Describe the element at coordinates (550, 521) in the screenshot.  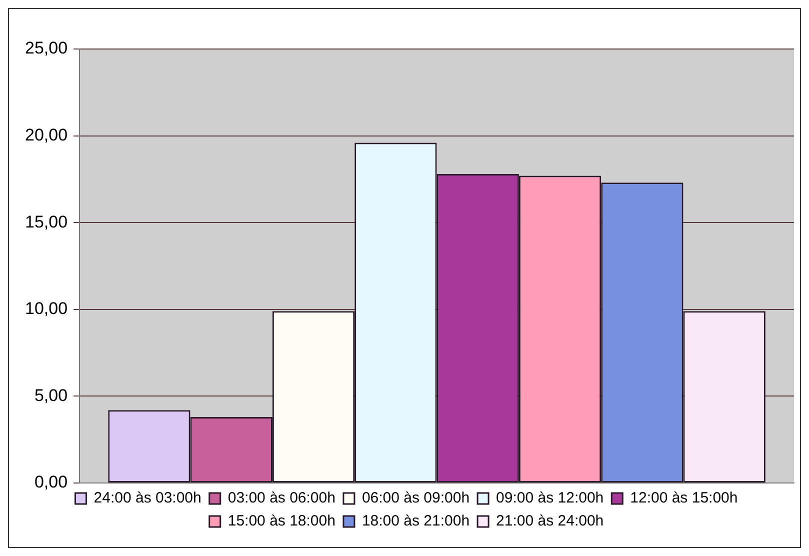
I see `legend-label: 21:00 às 24:00h` at that location.